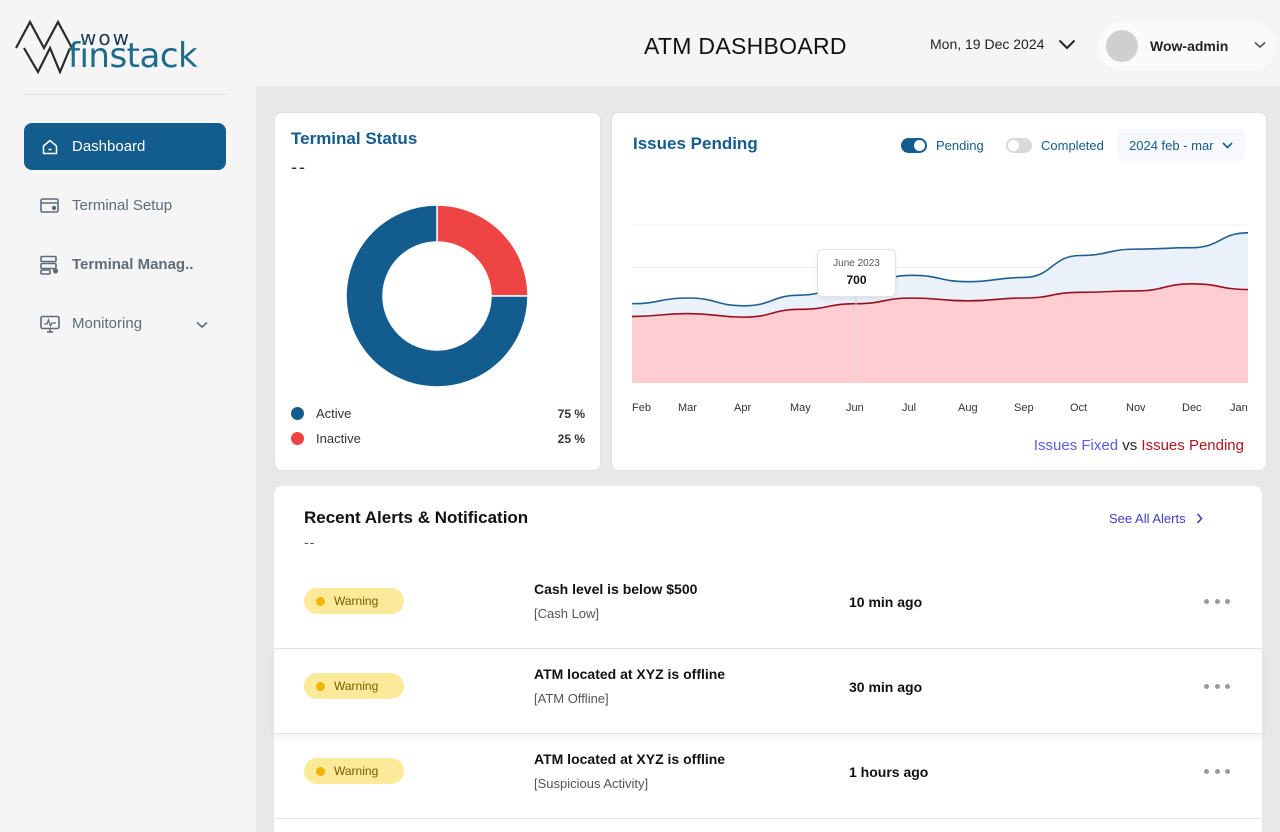 The height and width of the screenshot is (832, 1280). Describe the element at coordinates (800, 408) in the screenshot. I see `x-tick-label: May` at that location.